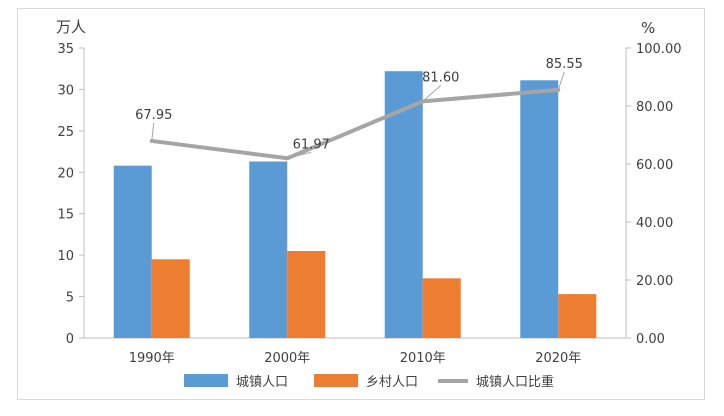 Image resolution: width=724 pixels, height=416 pixels. I want to click on y-left-tick-label: 35, so click(65, 49).